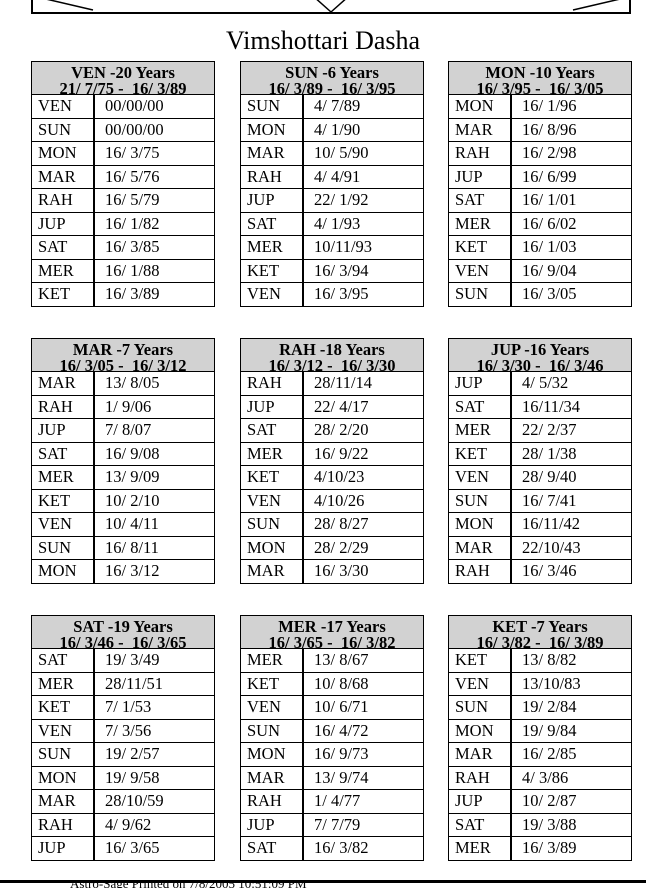  Describe the element at coordinates (540, 754) in the screenshot. I see `table-row: MAR 16/ 2/85` at that location.